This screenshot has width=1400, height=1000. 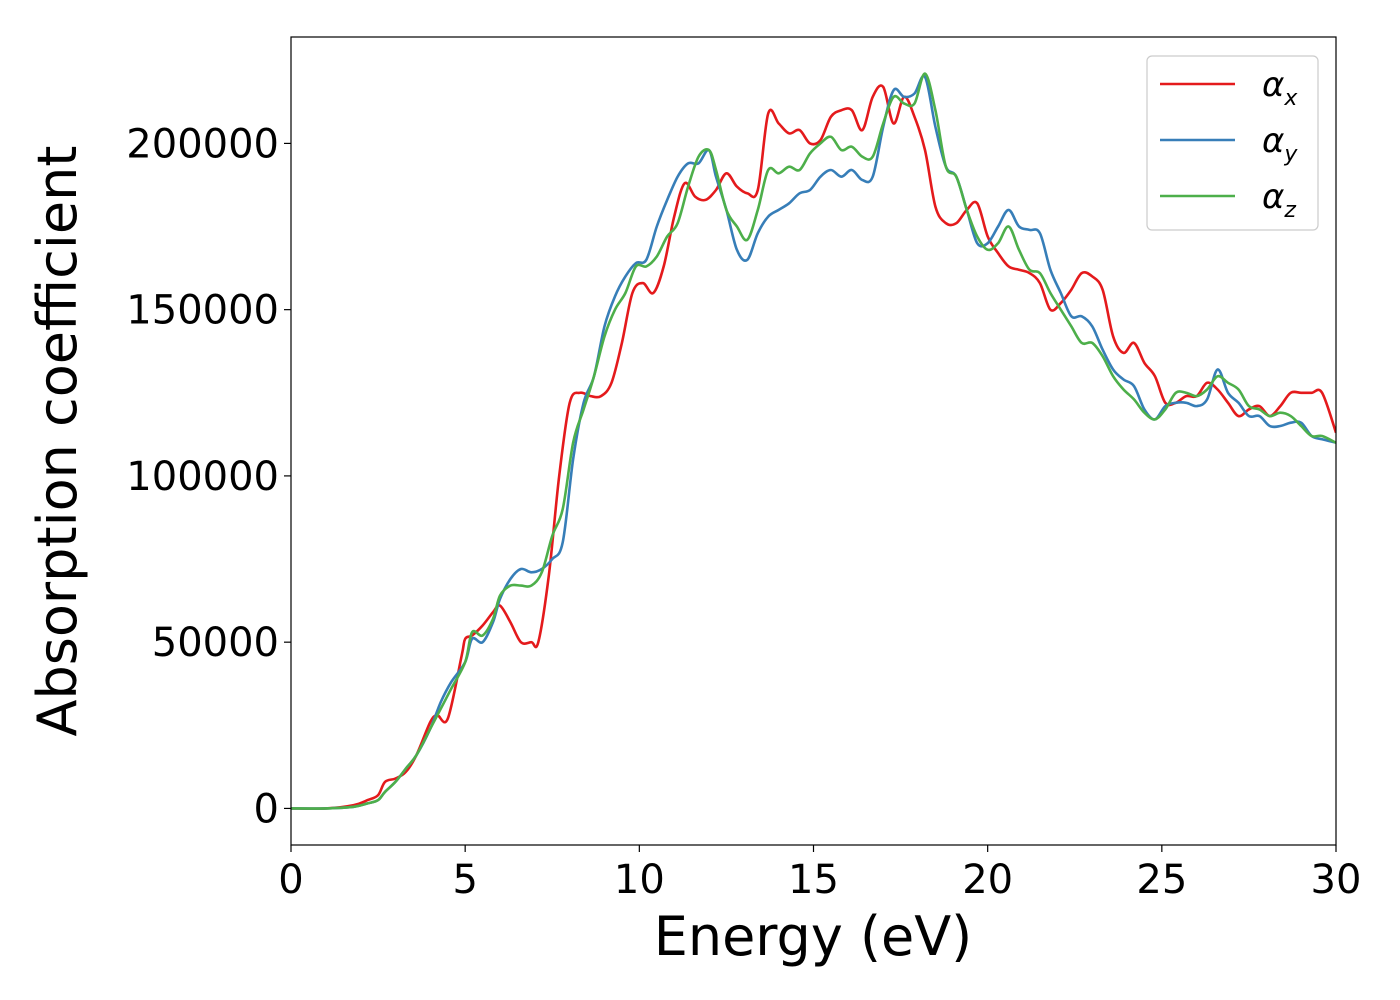 What do you see at coordinates (1289, 210) in the screenshot?
I see `legend-label-subscript: z` at bounding box center [1289, 210].